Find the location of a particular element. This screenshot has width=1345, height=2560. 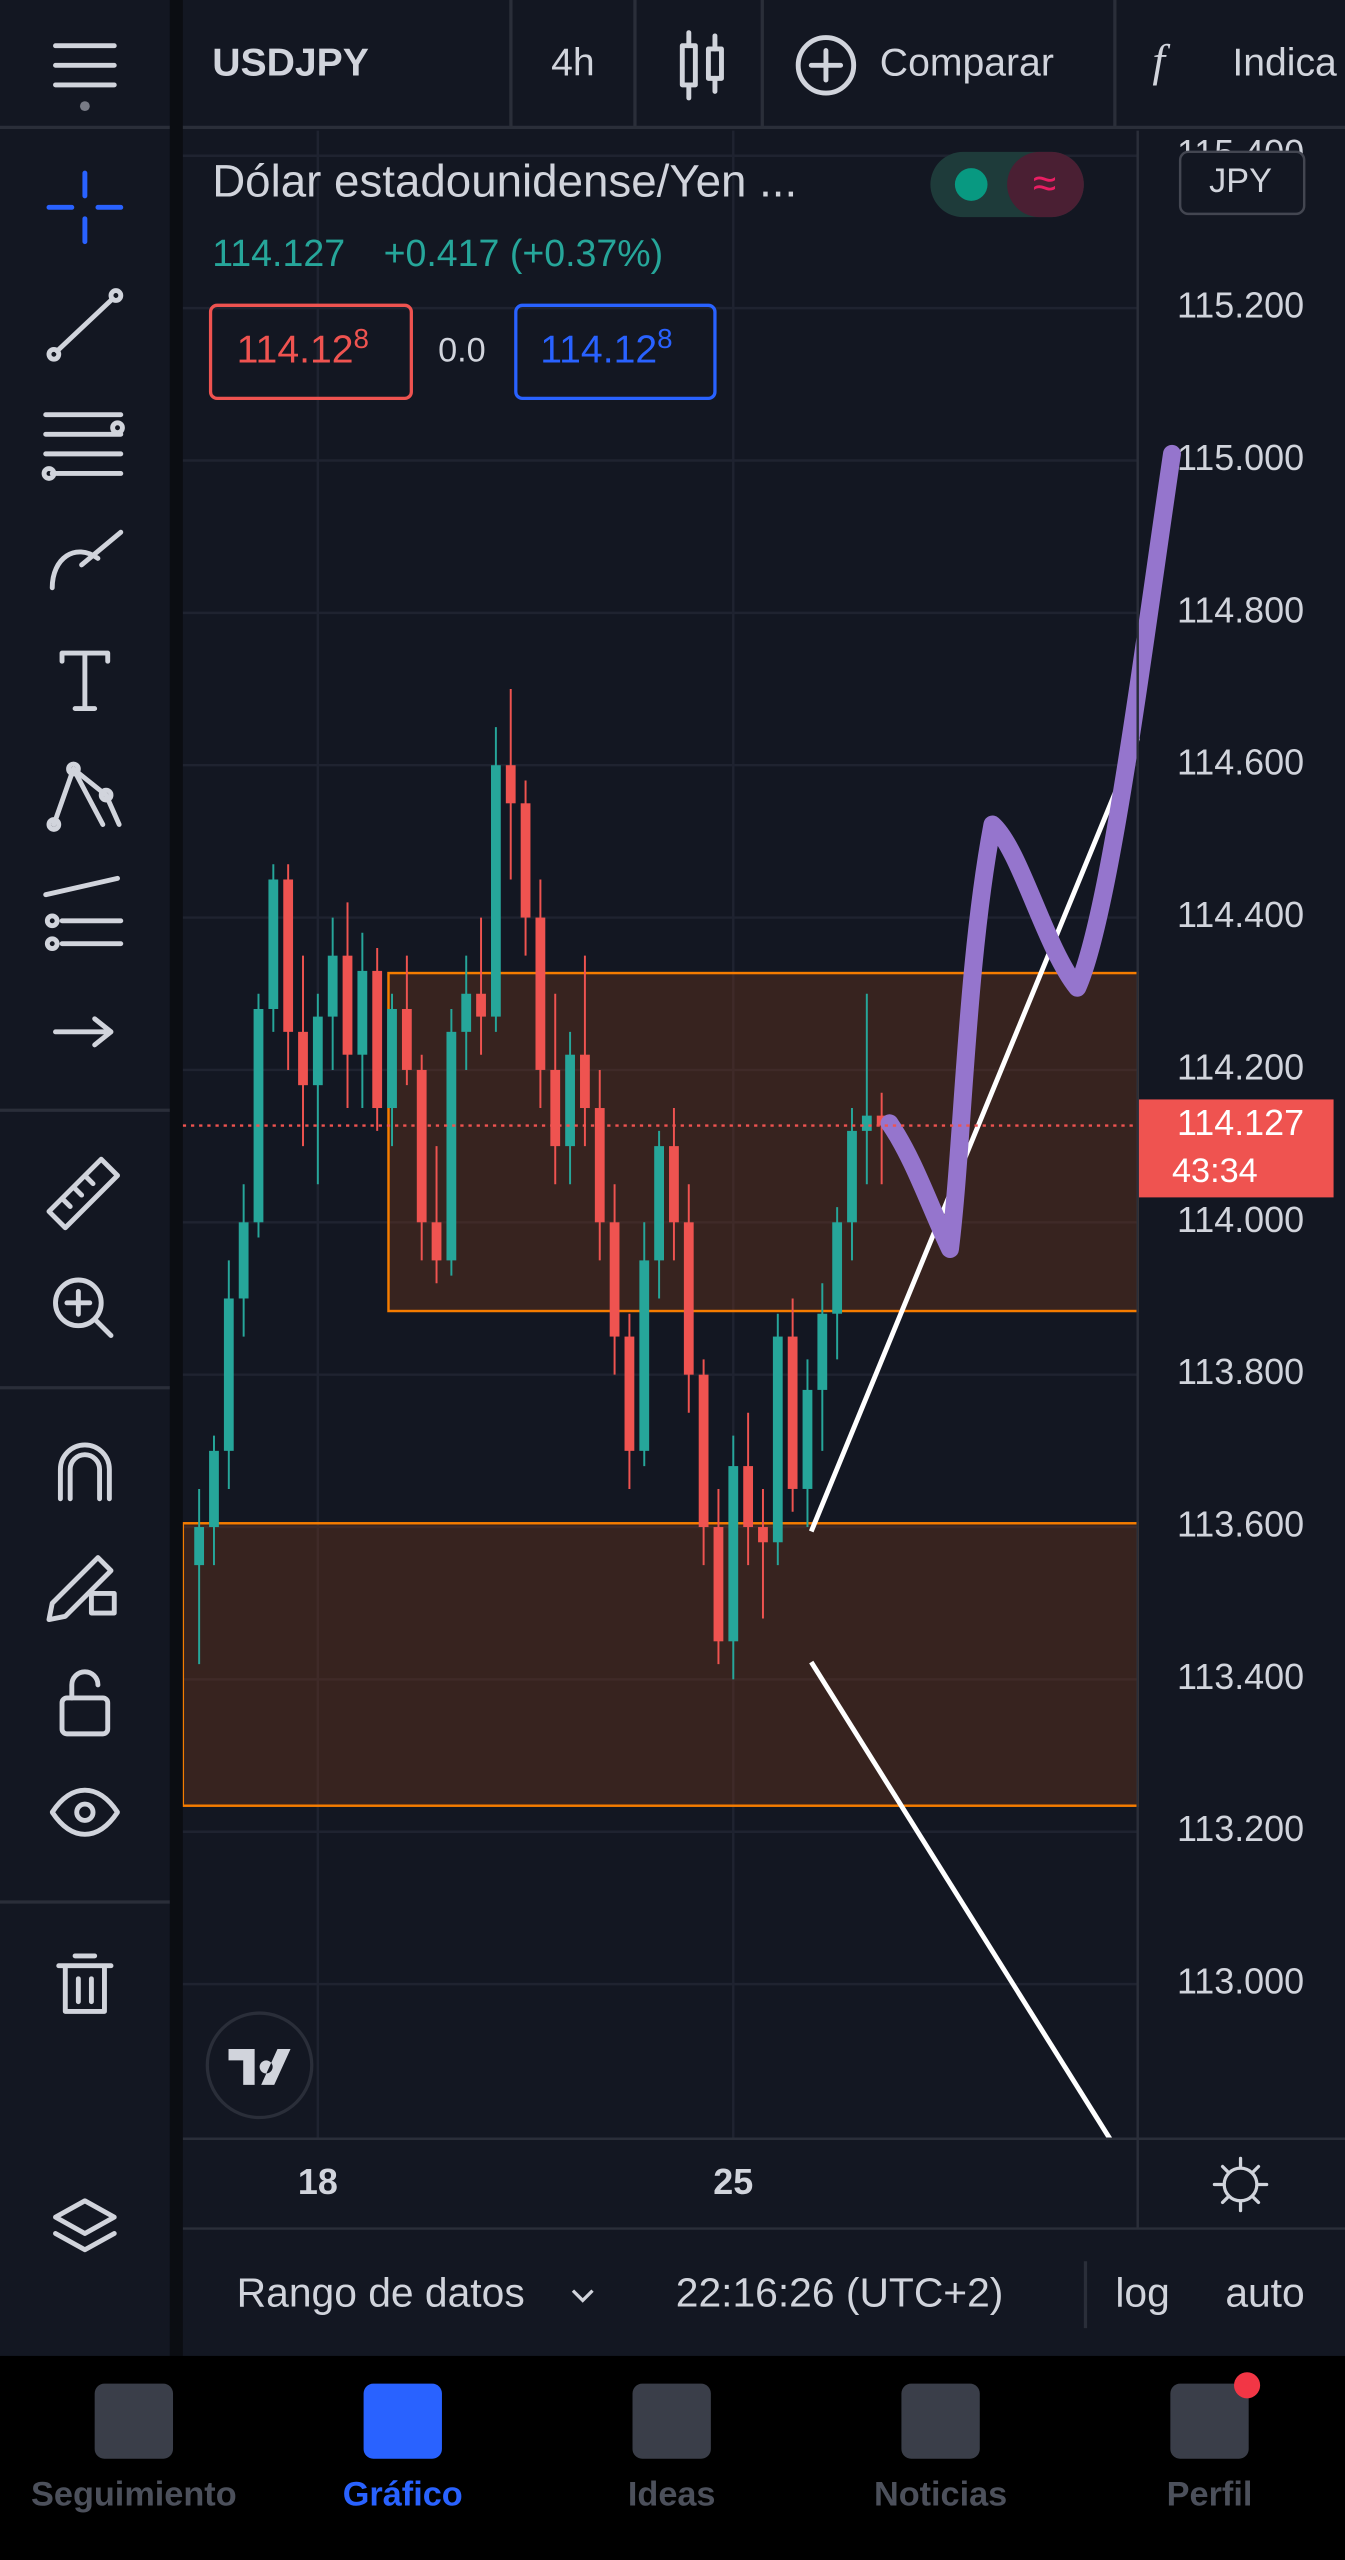

buy-button is located at coordinates (615, 351).